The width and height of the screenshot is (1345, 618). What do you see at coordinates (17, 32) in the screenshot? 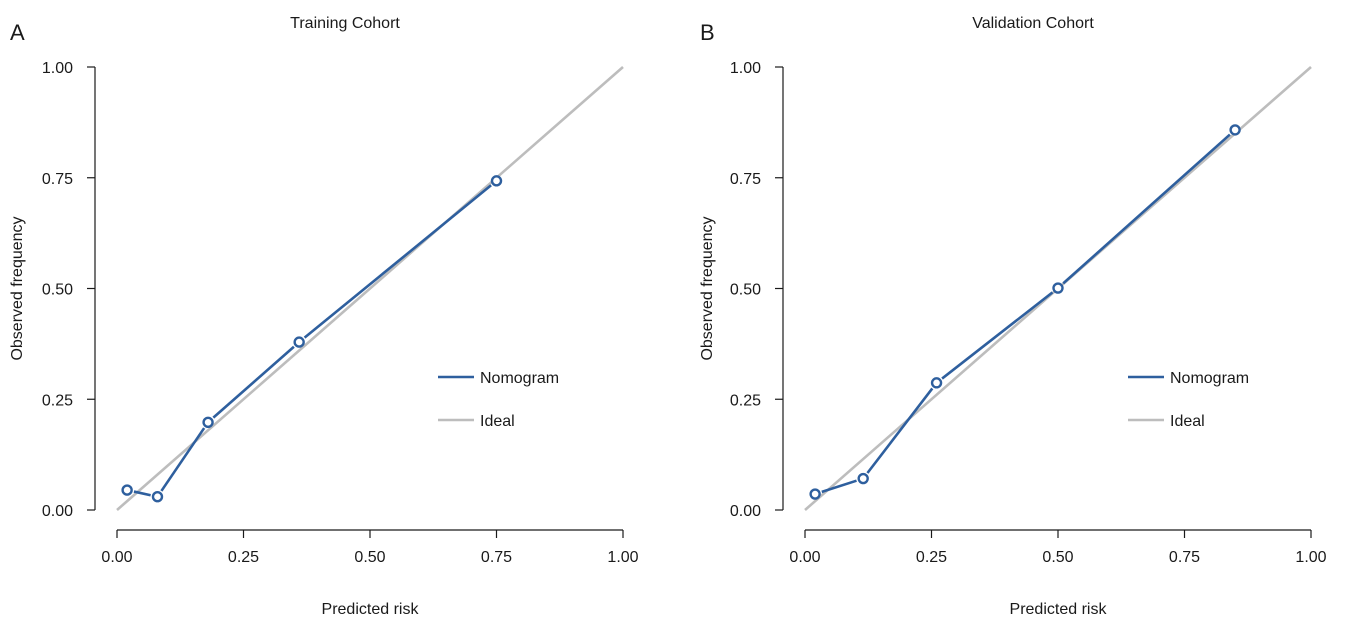
I see `panel-letter: A` at bounding box center [17, 32].